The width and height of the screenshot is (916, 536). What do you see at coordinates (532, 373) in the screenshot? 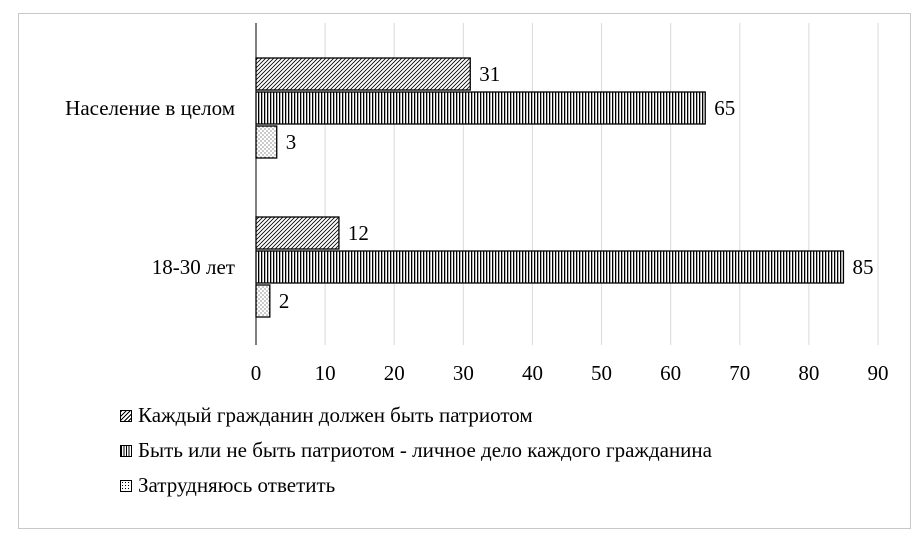
I see `x-tick-label: 40` at bounding box center [532, 373].